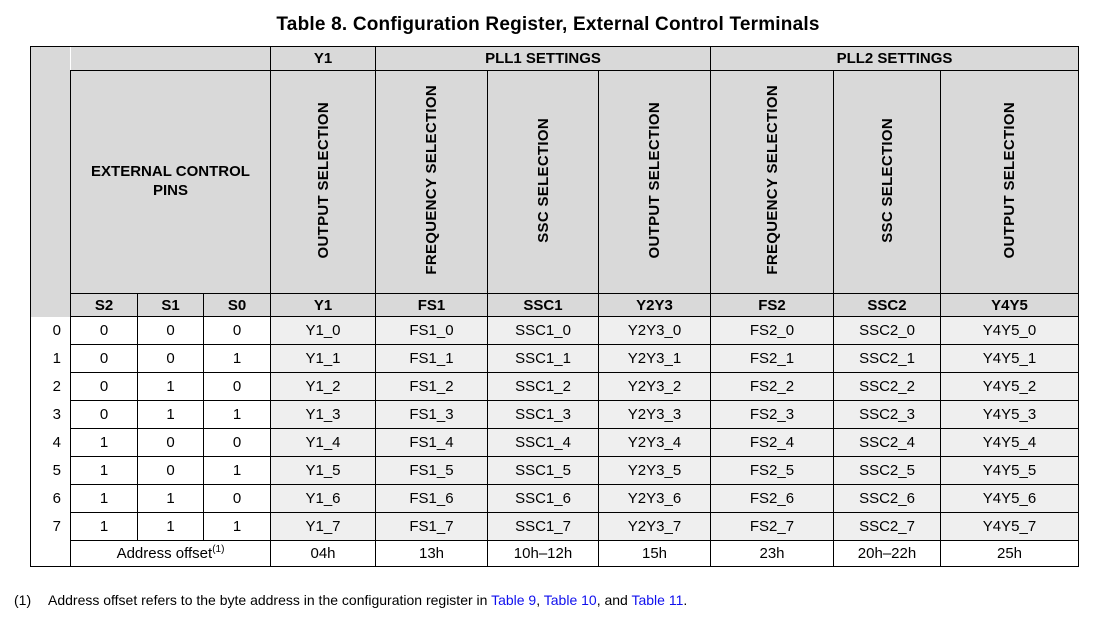 The width and height of the screenshot is (1096, 631). I want to click on row-index: 5, so click(50, 470).